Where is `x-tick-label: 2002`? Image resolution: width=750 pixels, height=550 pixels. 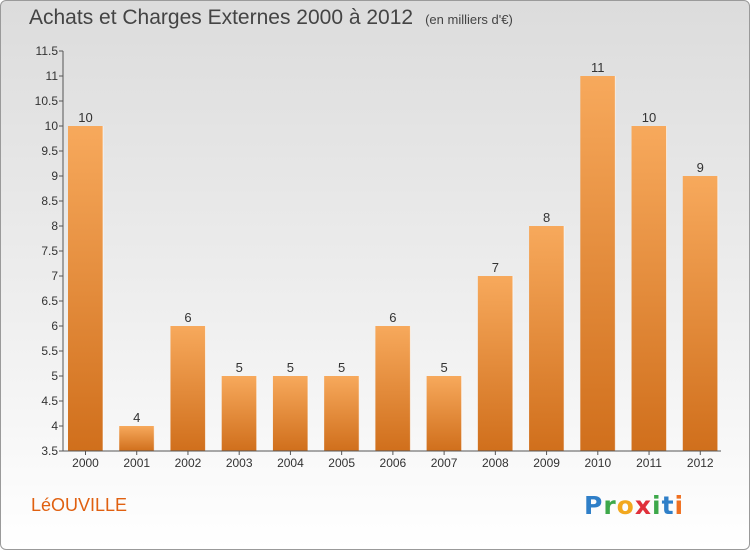
x-tick-label: 2002 is located at coordinates (188, 463).